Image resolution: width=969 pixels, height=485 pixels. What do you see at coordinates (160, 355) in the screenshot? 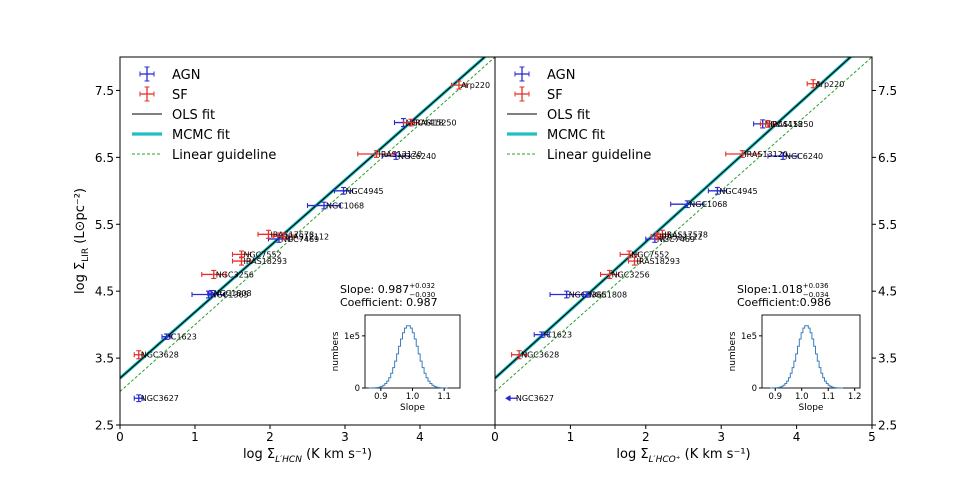
I see `point-label: NGC3628` at bounding box center [160, 355].